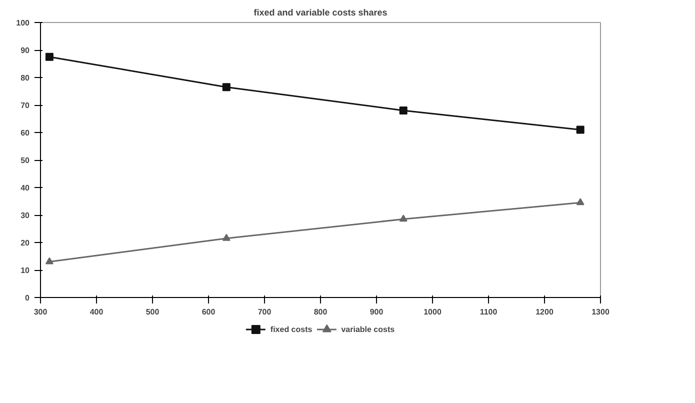  Describe the element at coordinates (321, 312) in the screenshot. I see `x-tick-label: 800` at that location.